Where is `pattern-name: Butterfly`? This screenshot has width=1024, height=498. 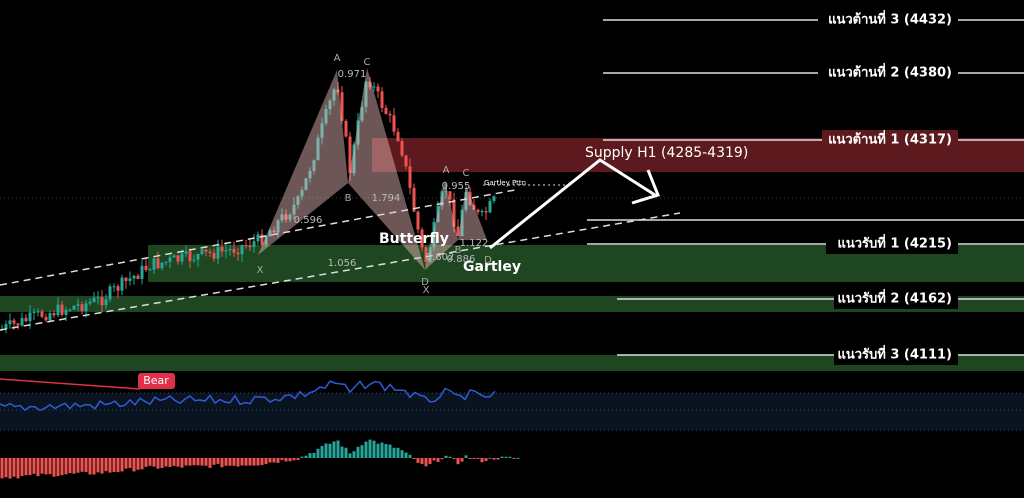 pattern-name: Butterfly is located at coordinates (414, 239).